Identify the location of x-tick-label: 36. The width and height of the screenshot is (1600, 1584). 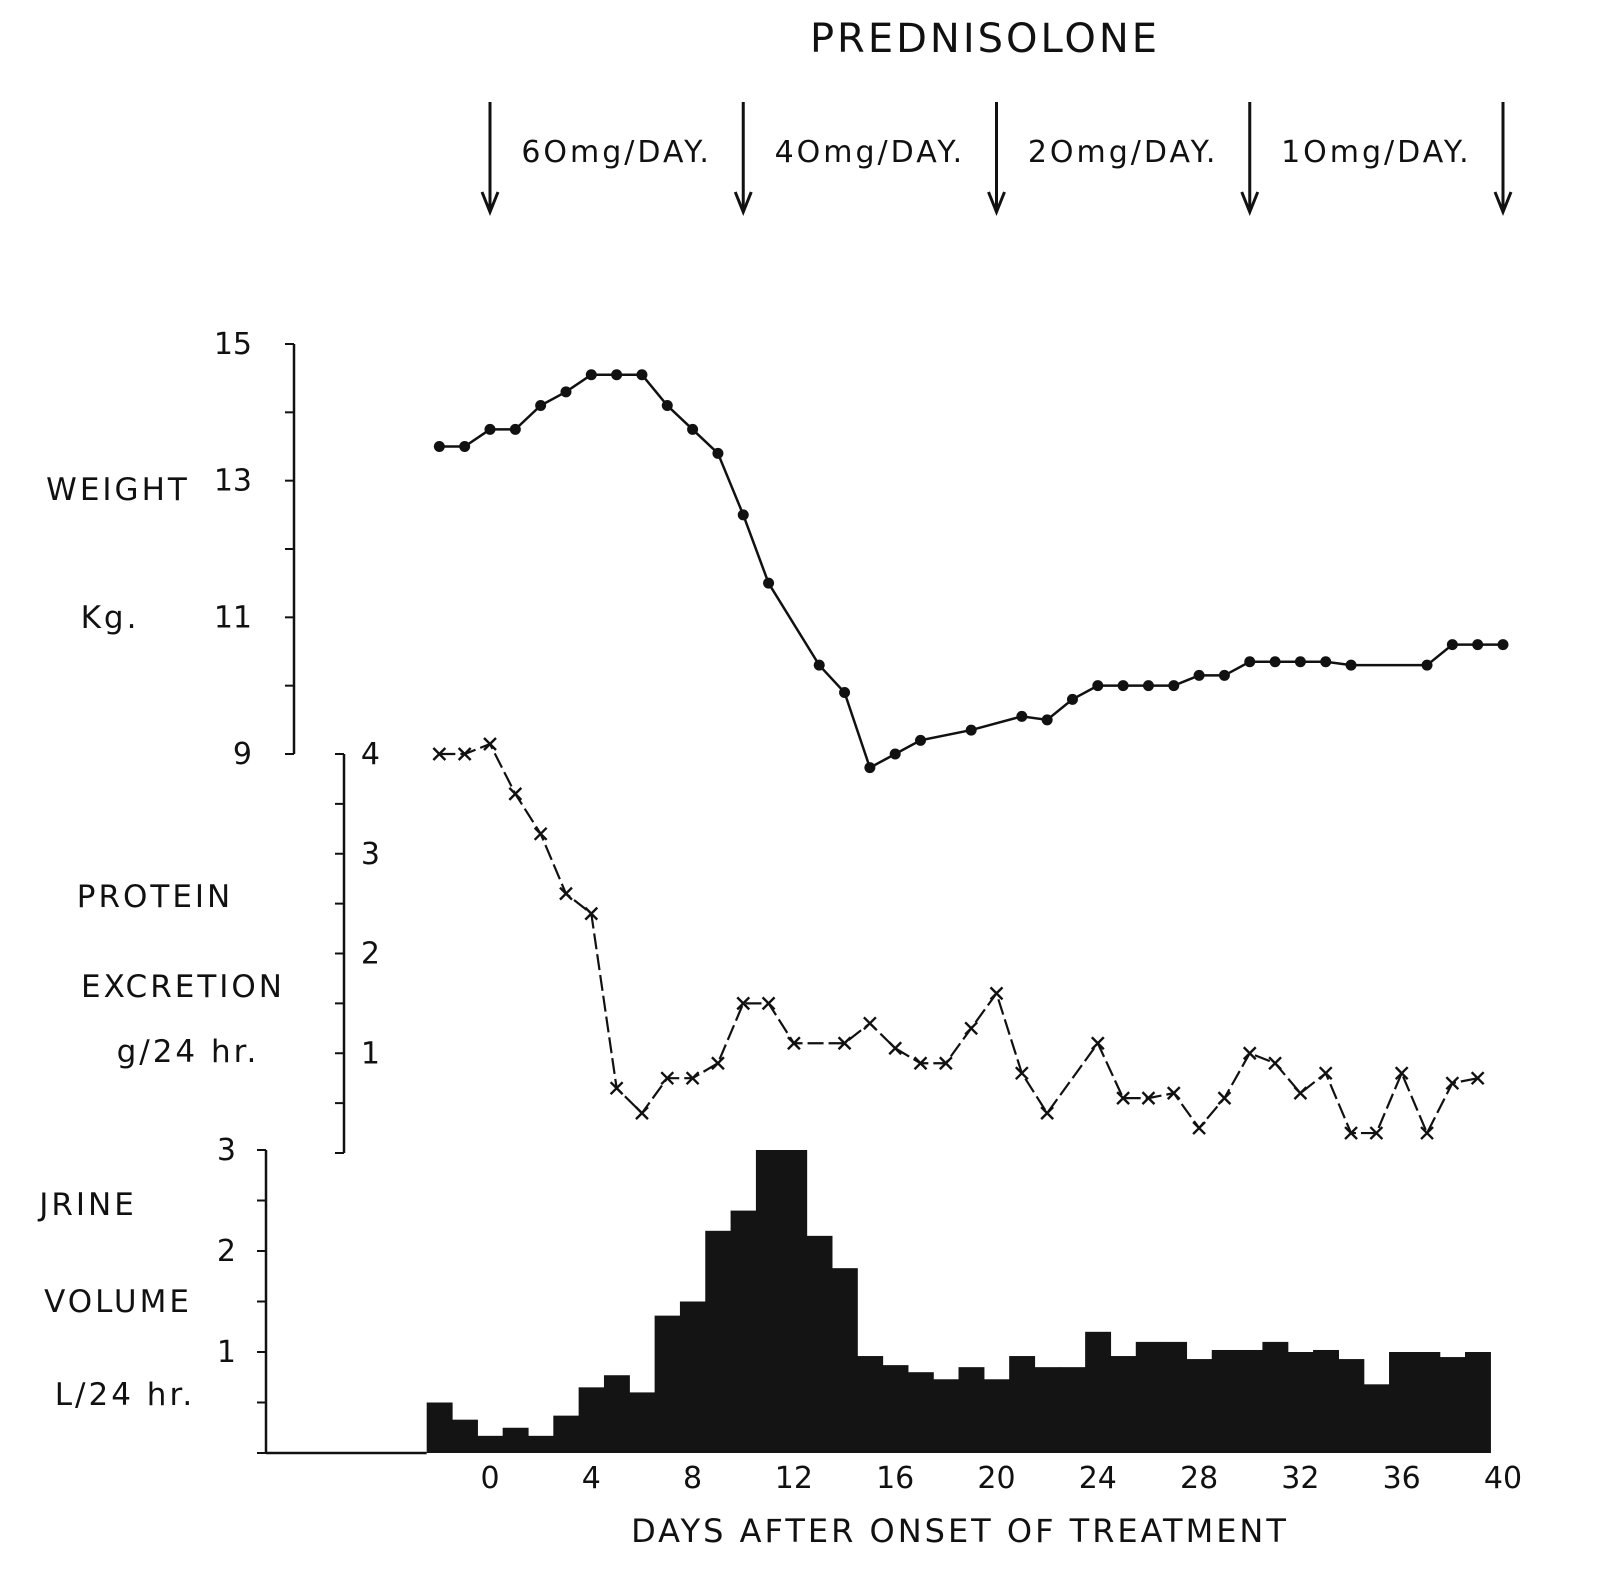
(1402, 1478).